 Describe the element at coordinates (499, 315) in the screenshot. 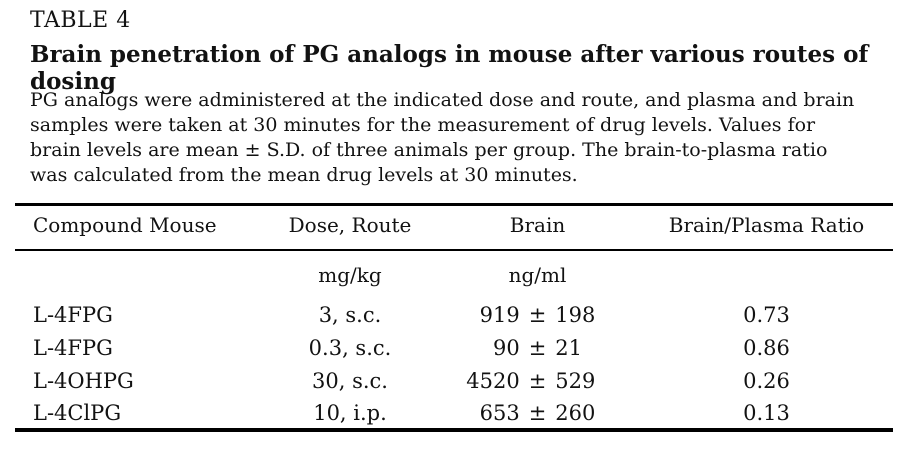

I see `brain-mean-value: 919` at that location.